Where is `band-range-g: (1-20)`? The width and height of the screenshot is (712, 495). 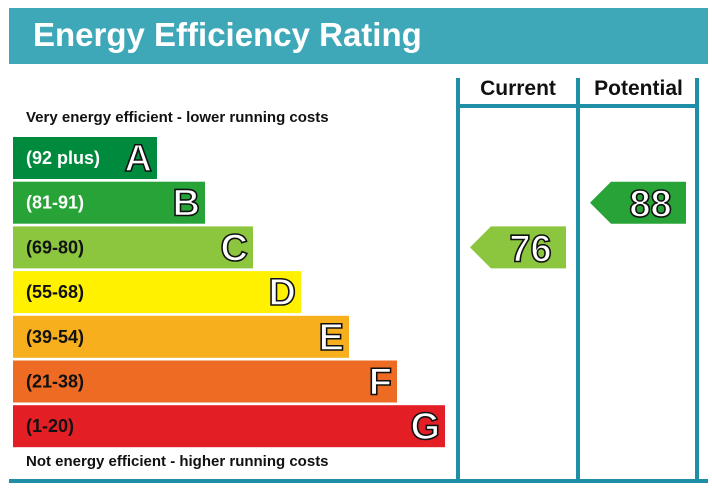
band-range-g: (1-20) is located at coordinates (50, 426).